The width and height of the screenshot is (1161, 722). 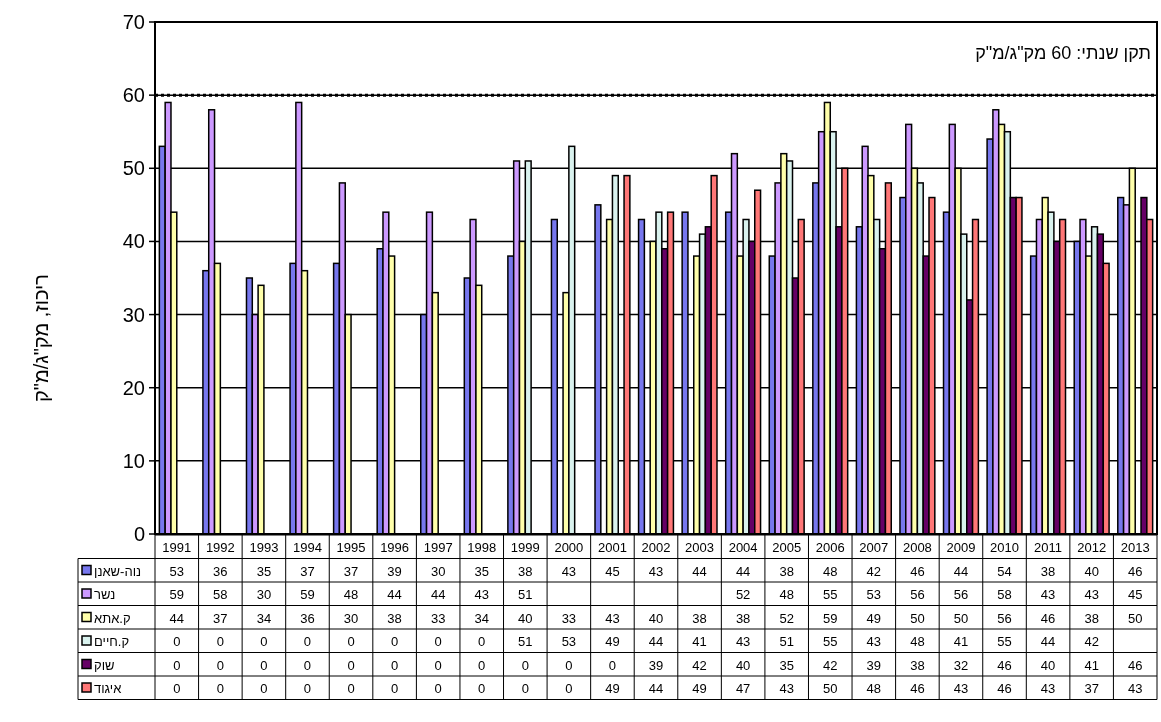 I want to click on data-label: 58, so click(x=220, y=594).